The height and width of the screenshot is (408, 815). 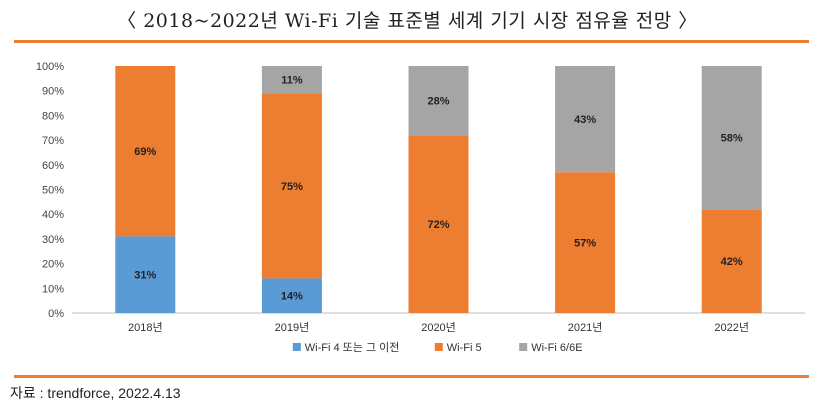 What do you see at coordinates (292, 327) in the screenshot?
I see `x-tick-label: 2019년` at bounding box center [292, 327].